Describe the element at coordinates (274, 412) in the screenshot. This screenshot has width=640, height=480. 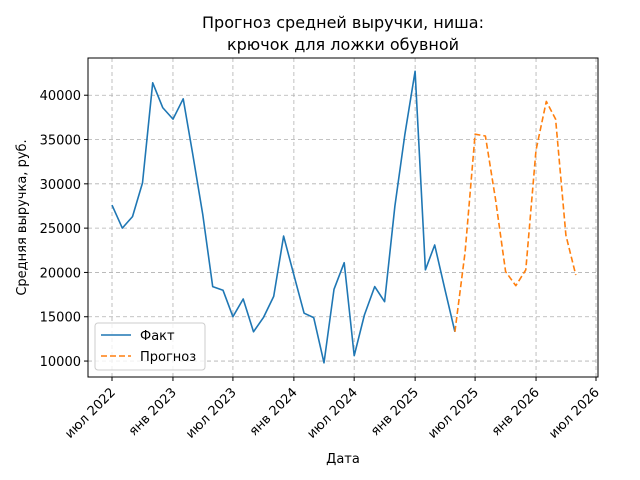
I see `x-tick-label: янв 2024` at that location.